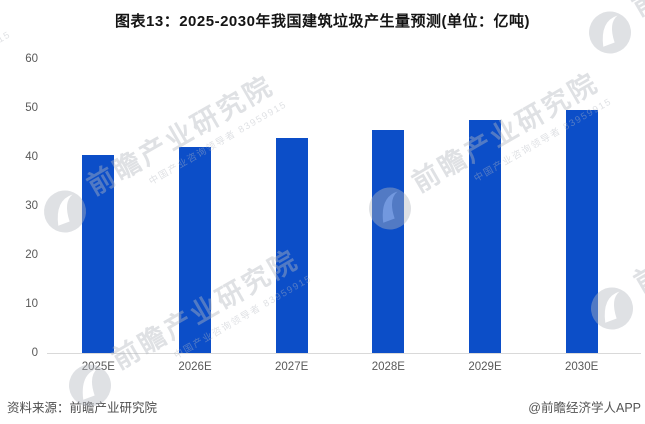  What do you see at coordinates (195, 367) in the screenshot?
I see `x-tick-label: 2026E` at bounding box center [195, 367].